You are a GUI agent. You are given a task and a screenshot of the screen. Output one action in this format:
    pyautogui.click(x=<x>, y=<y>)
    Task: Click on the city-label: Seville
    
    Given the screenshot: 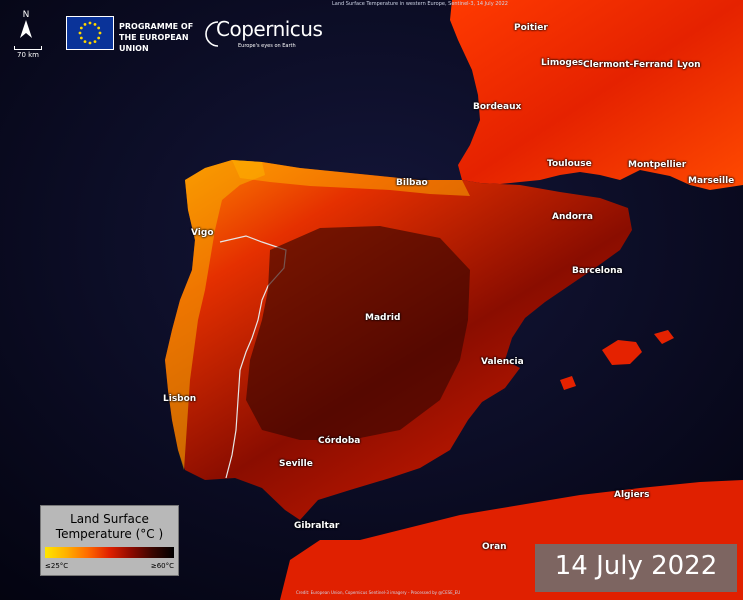 What is the action you would take?
    pyautogui.click(x=296, y=464)
    